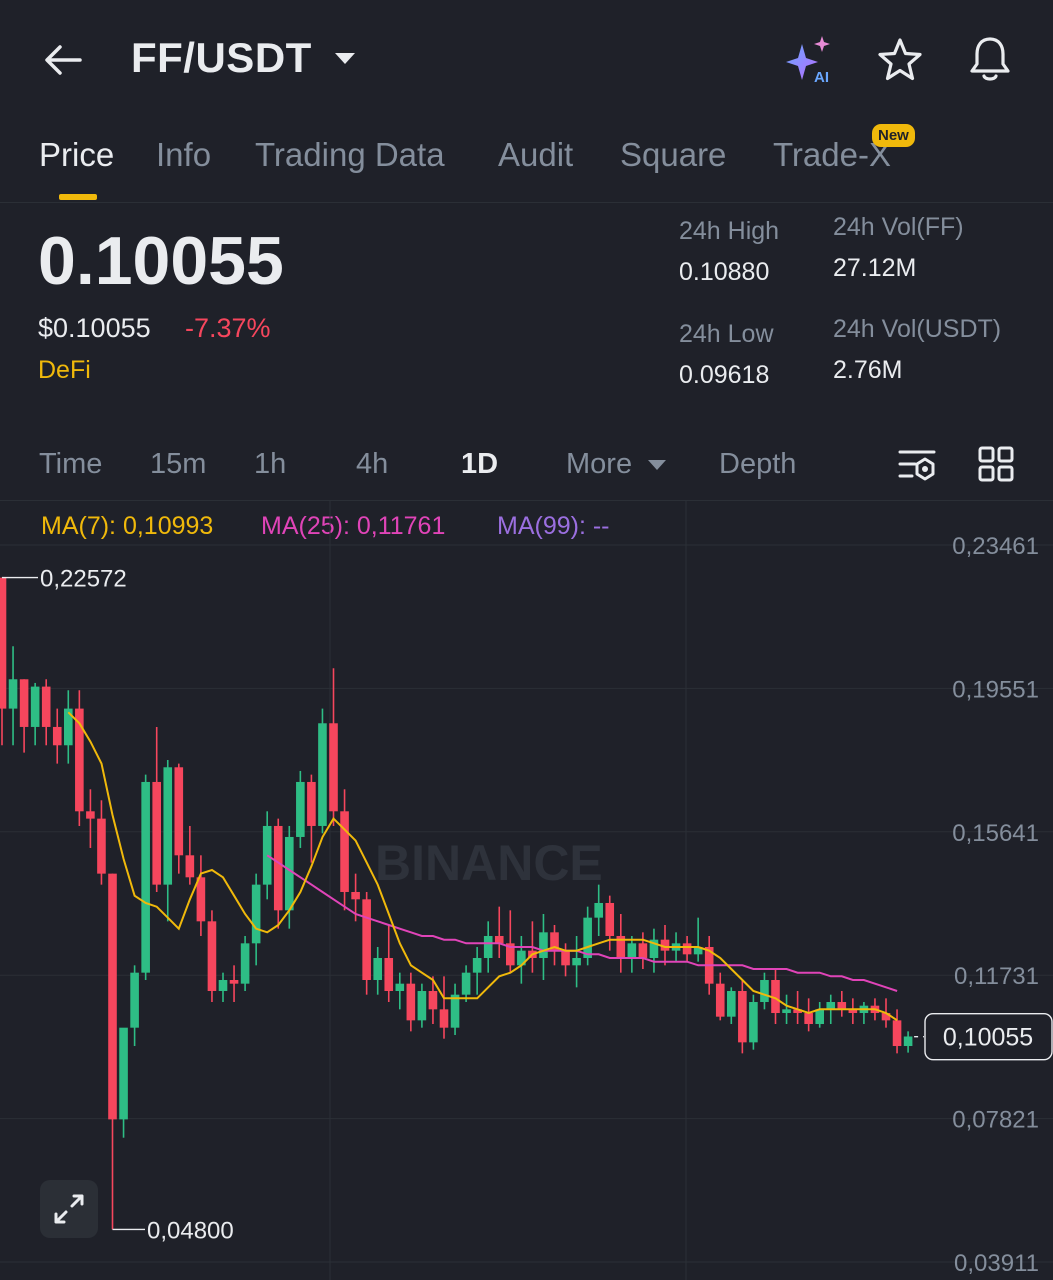 The height and width of the screenshot is (1280, 1053). Describe the element at coordinates (988, 1038) in the screenshot. I see `current-price-label: 0,10055` at that location.